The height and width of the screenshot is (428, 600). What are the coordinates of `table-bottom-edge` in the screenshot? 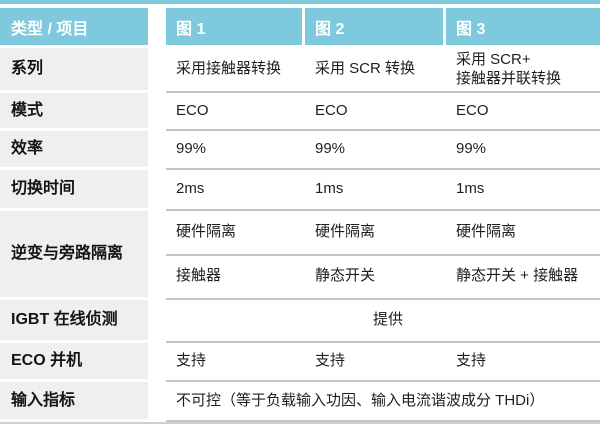 It's located at (300, 425).